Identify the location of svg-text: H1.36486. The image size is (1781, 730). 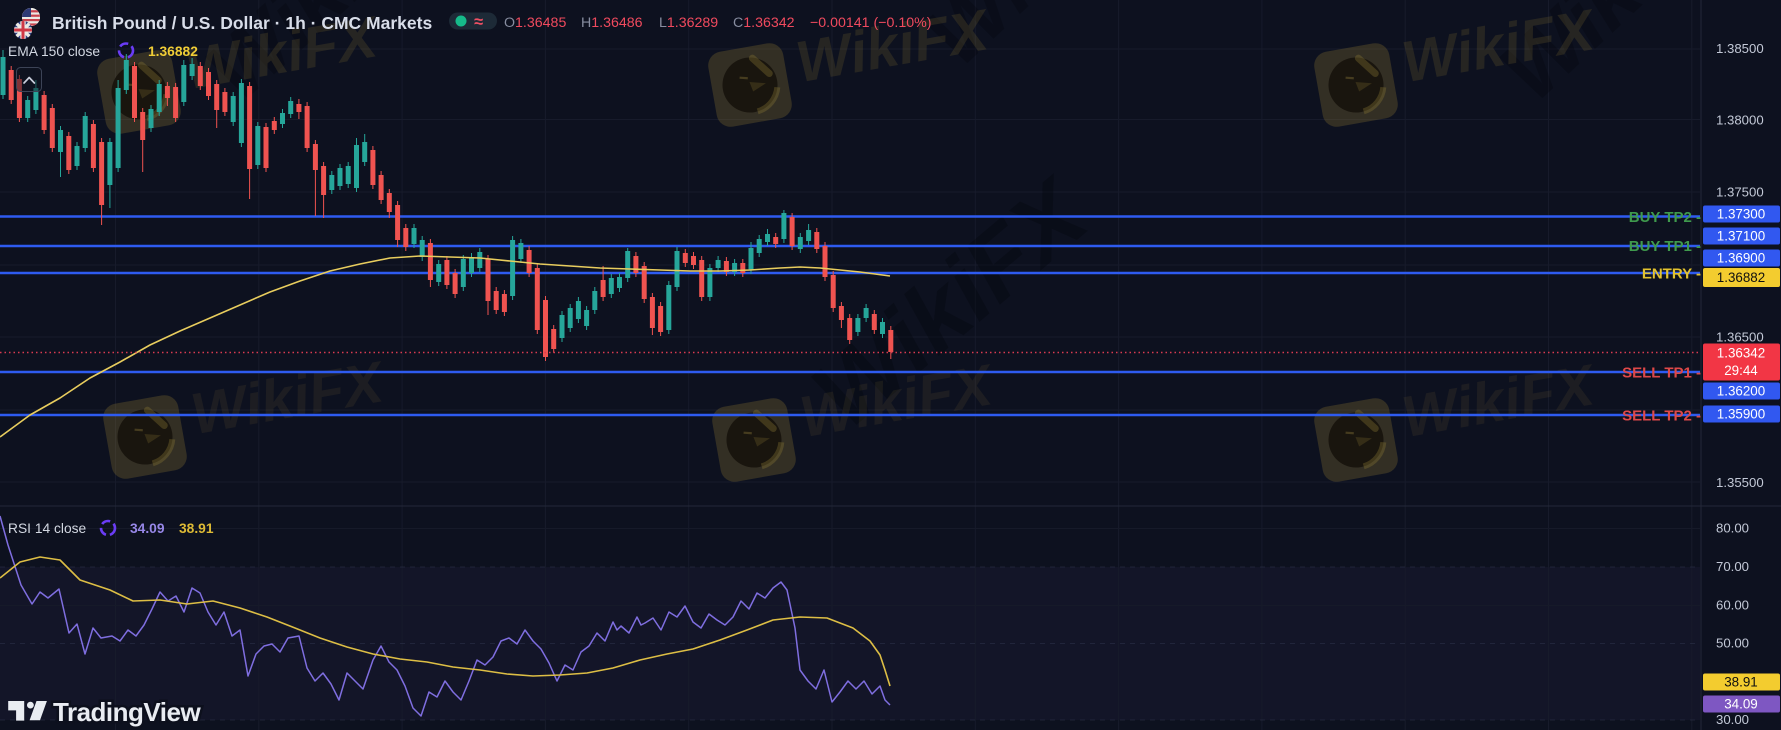
(612, 23).